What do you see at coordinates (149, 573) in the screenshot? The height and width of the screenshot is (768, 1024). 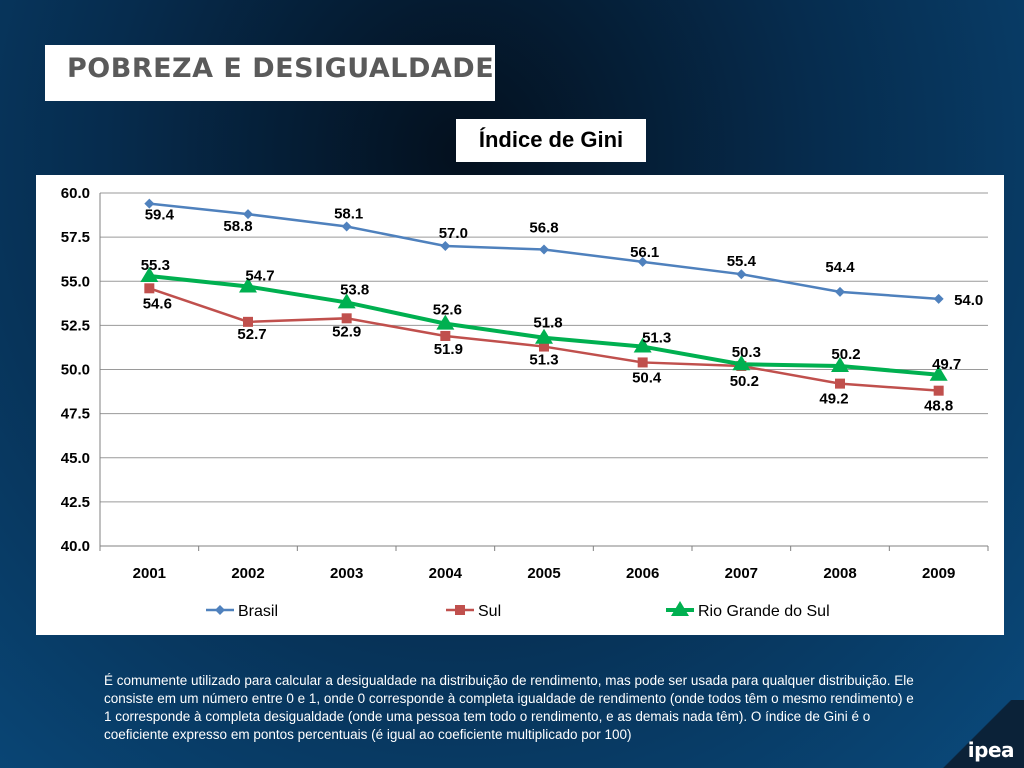 I see `x-tick-label: 2001` at bounding box center [149, 573].